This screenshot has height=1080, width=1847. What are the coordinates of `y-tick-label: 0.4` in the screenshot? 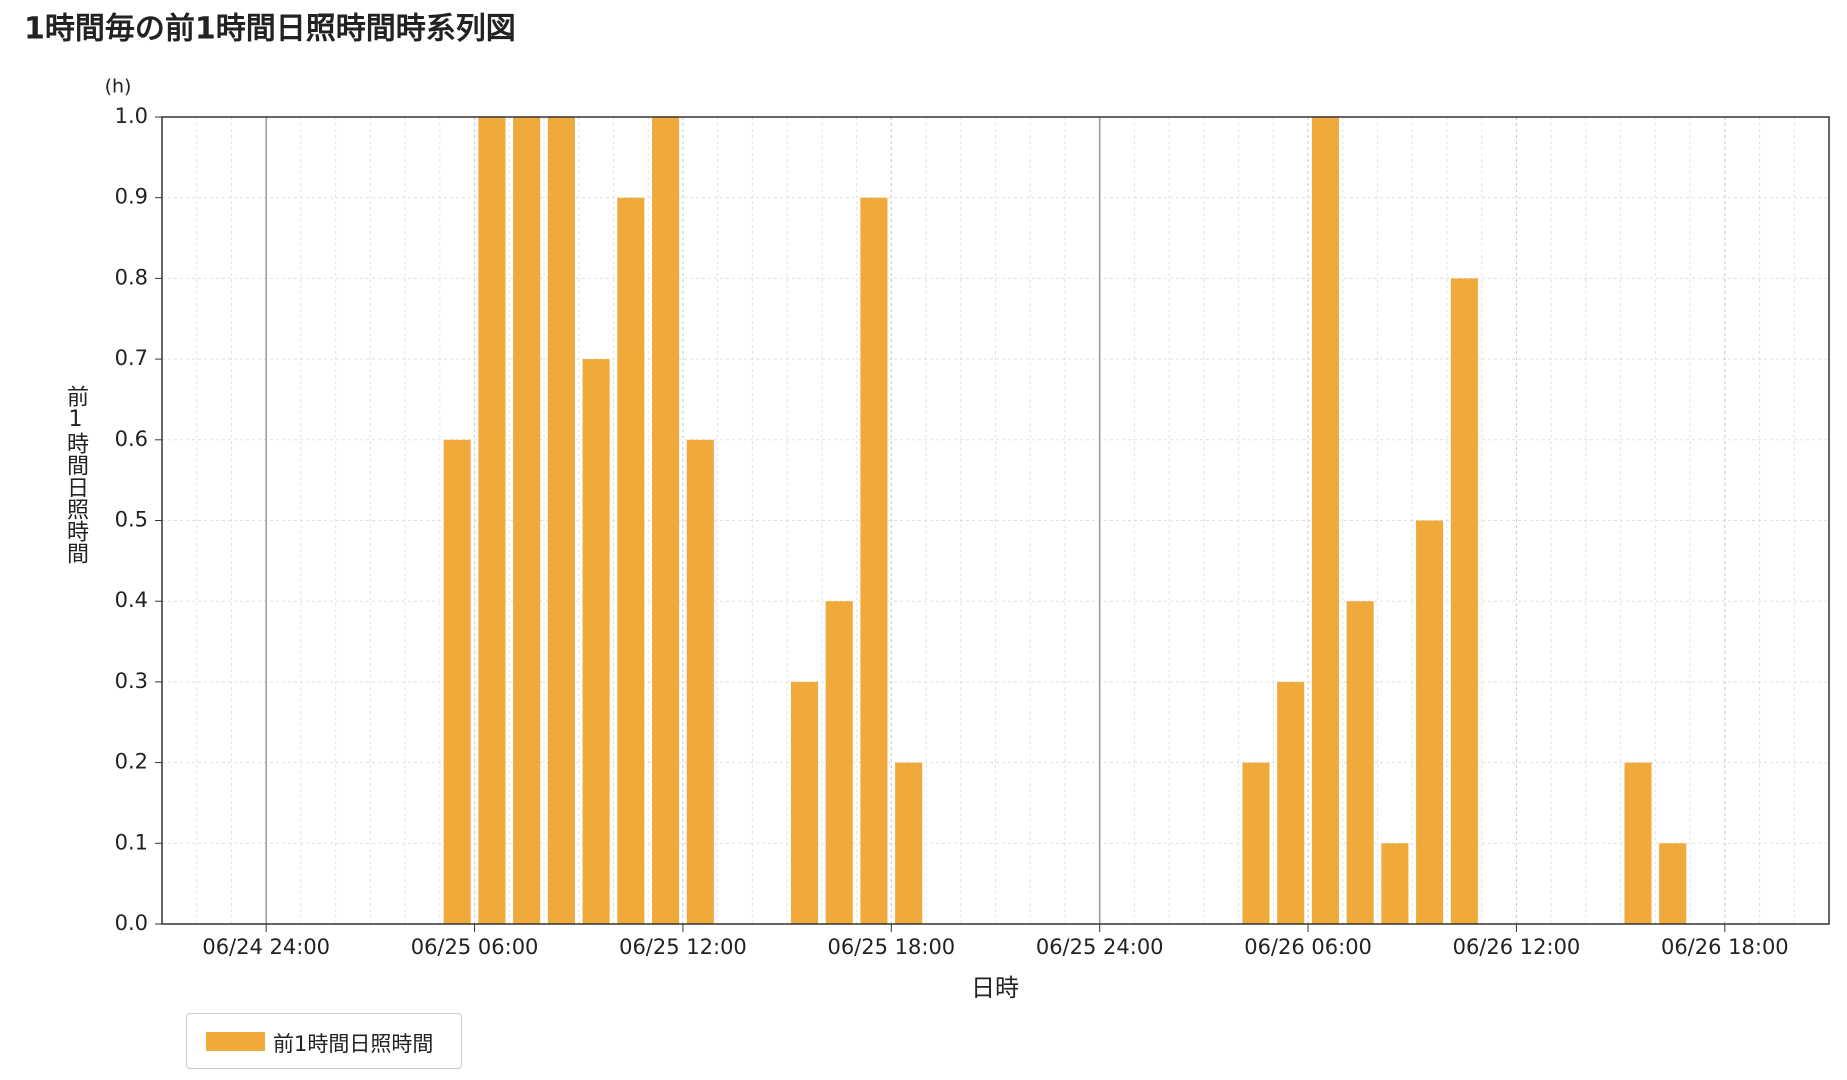 It's located at (131, 600).